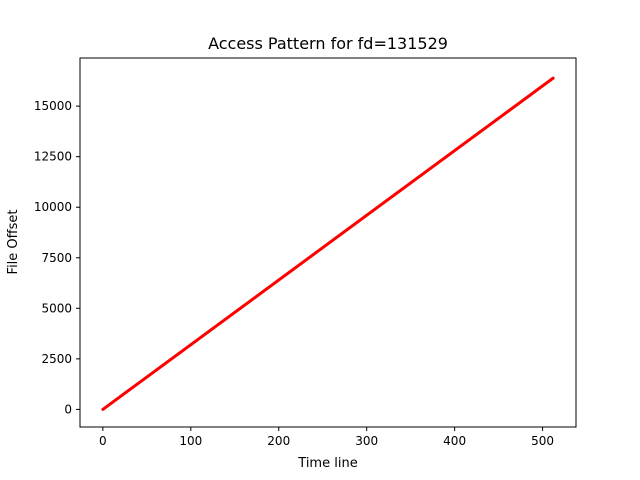 The height and width of the screenshot is (480, 640). What do you see at coordinates (278, 441) in the screenshot?
I see `x-tick-label: 200` at bounding box center [278, 441].